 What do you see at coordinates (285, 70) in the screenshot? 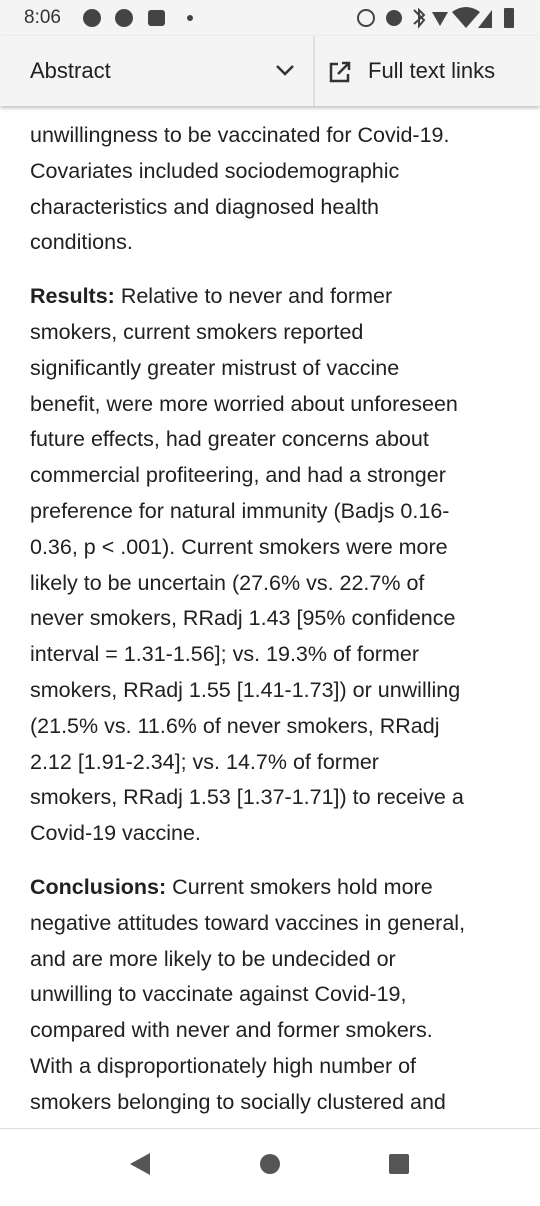
I see `chevron` at bounding box center [285, 70].